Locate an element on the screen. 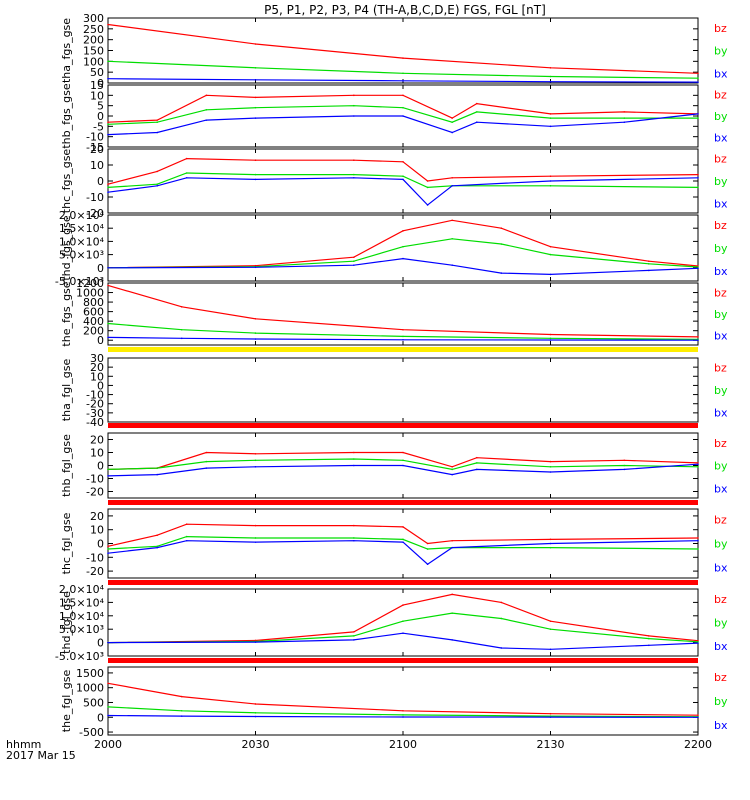  y-tick-label: 500 is located at coordinates (93, 702).